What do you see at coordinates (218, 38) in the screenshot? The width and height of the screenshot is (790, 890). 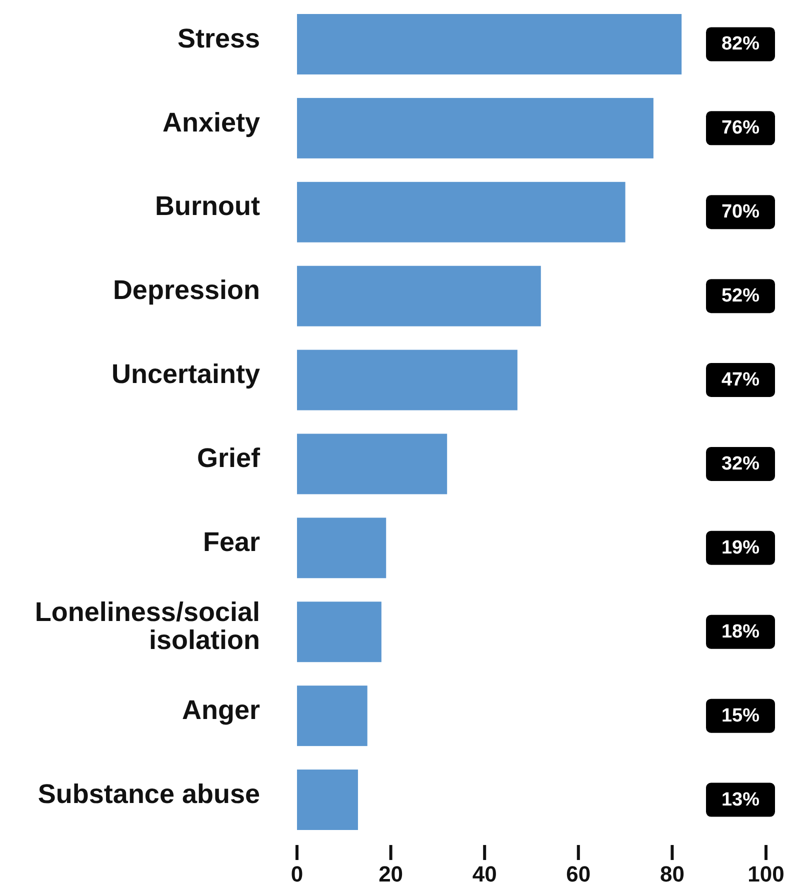 I see `y-tick-label: Stress` at bounding box center [218, 38].